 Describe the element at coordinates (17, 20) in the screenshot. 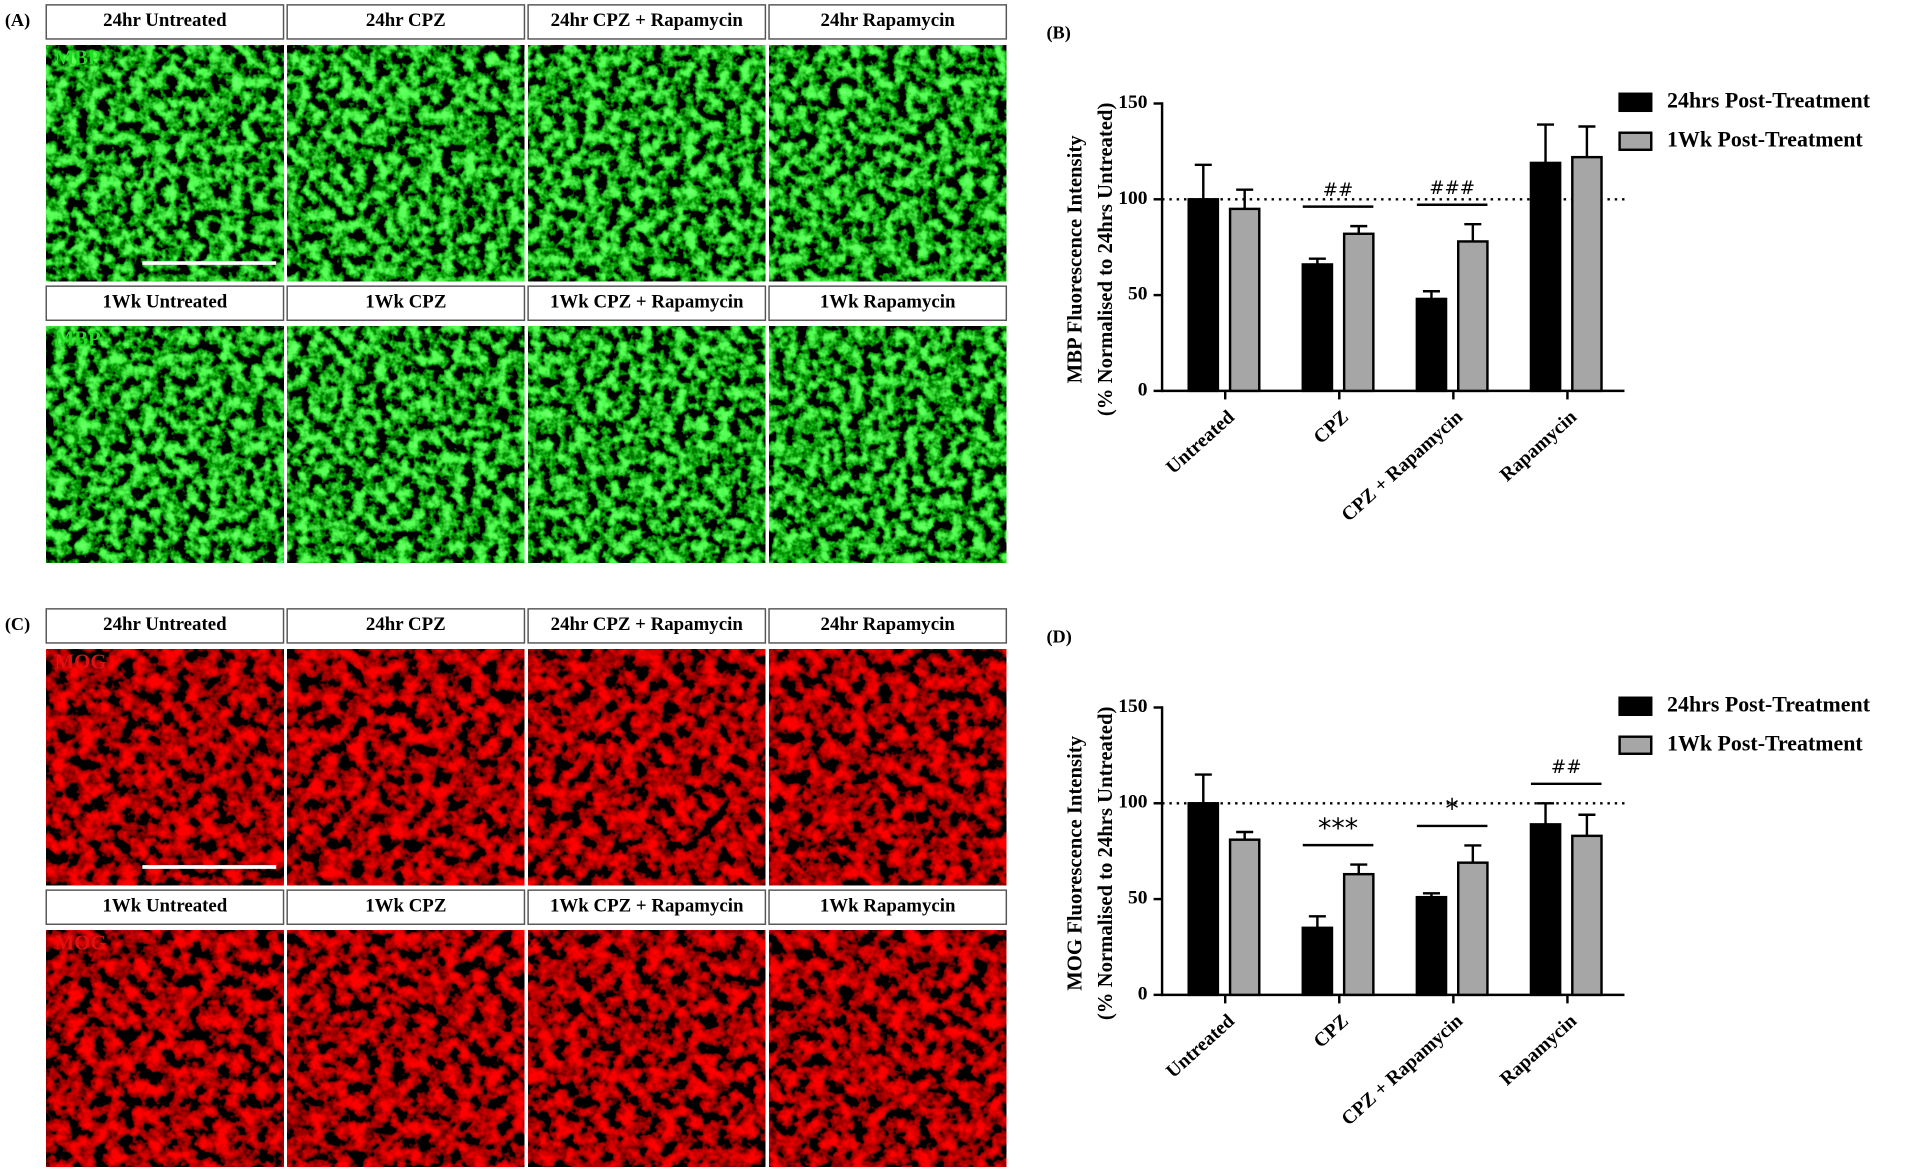

I see `panel-label: (A)` at that location.